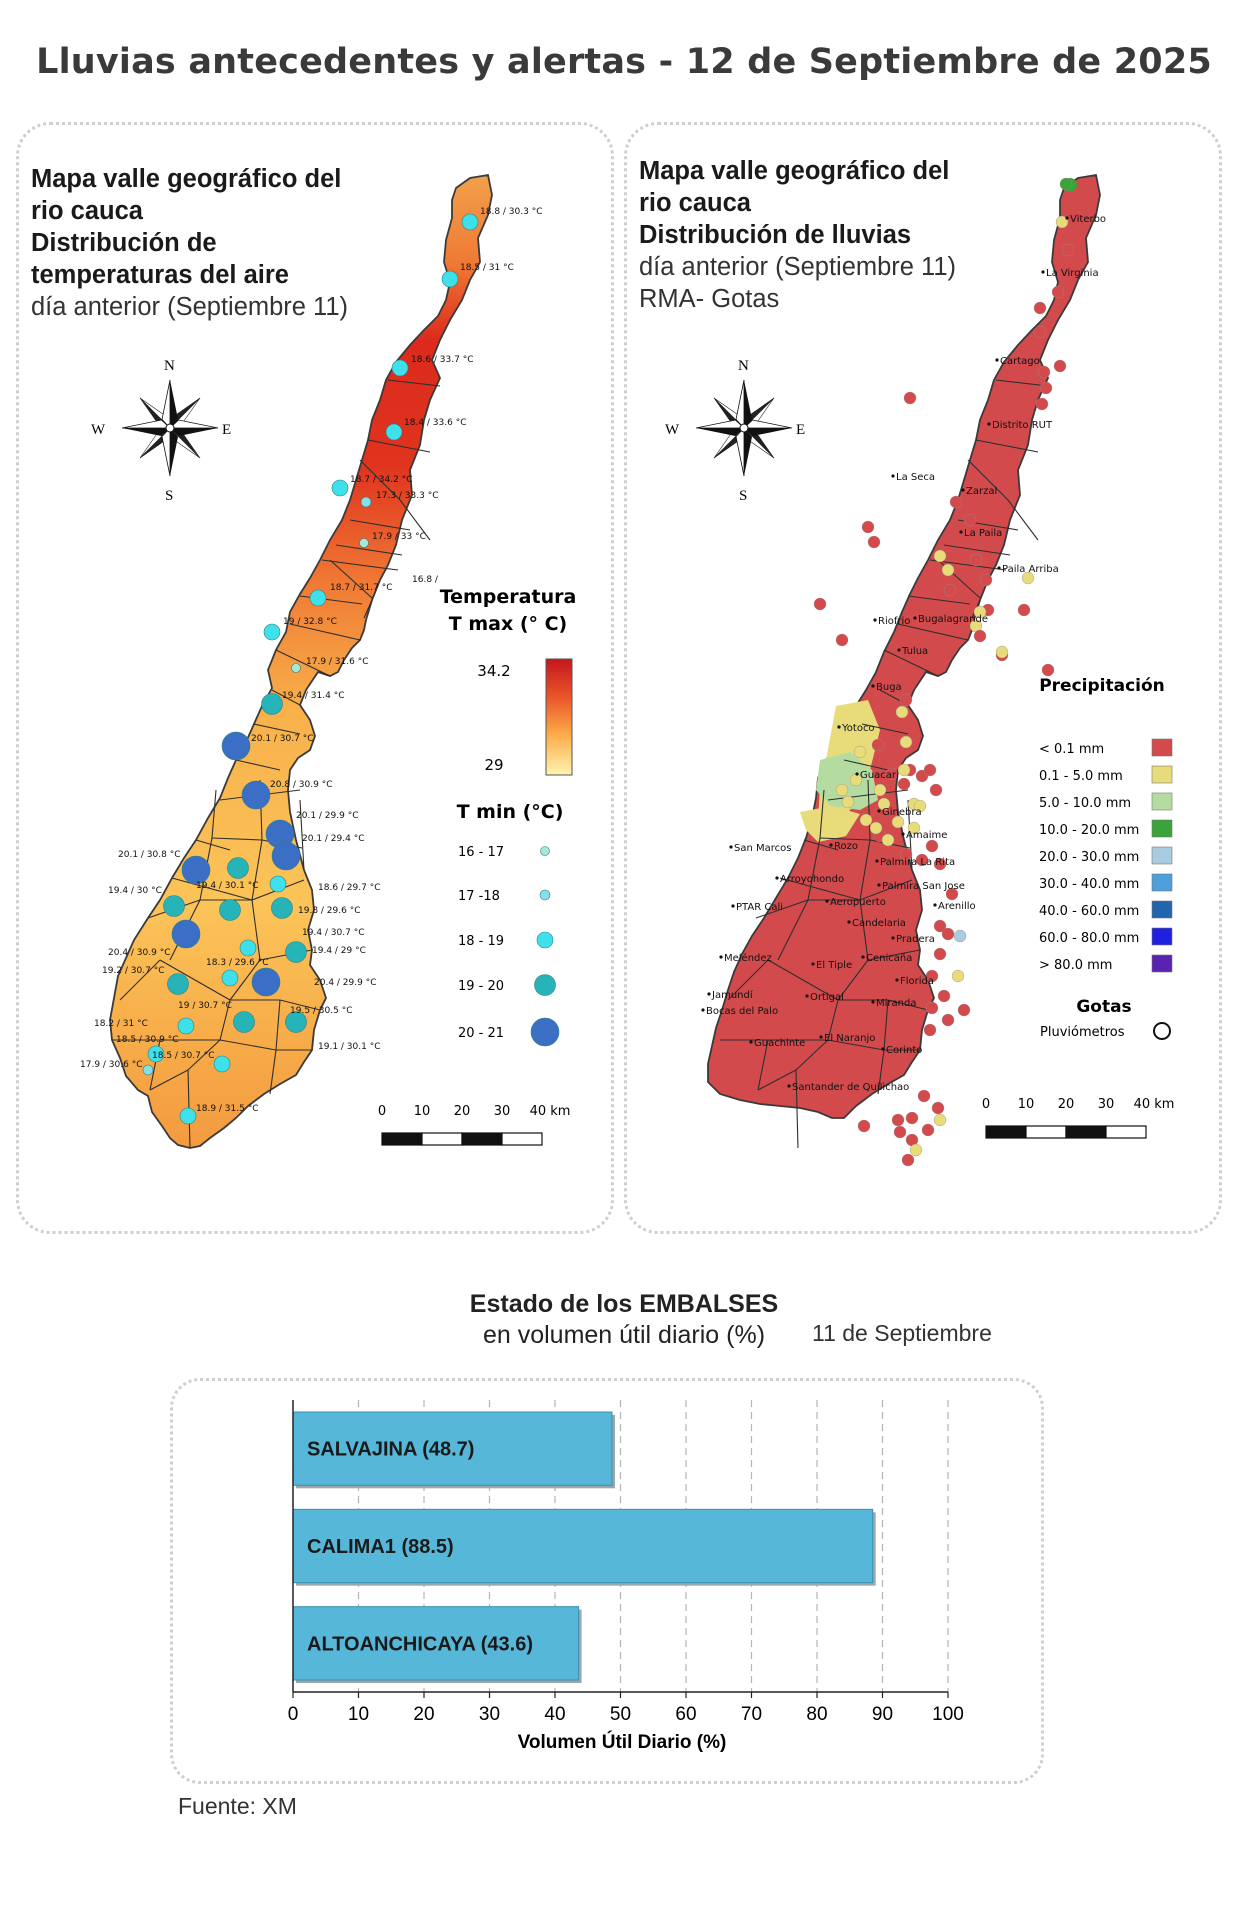 The width and height of the screenshot is (1248, 1920). Describe the element at coordinates (423, 1714) in the screenshot. I see `x-tick-label: 20` at that location.